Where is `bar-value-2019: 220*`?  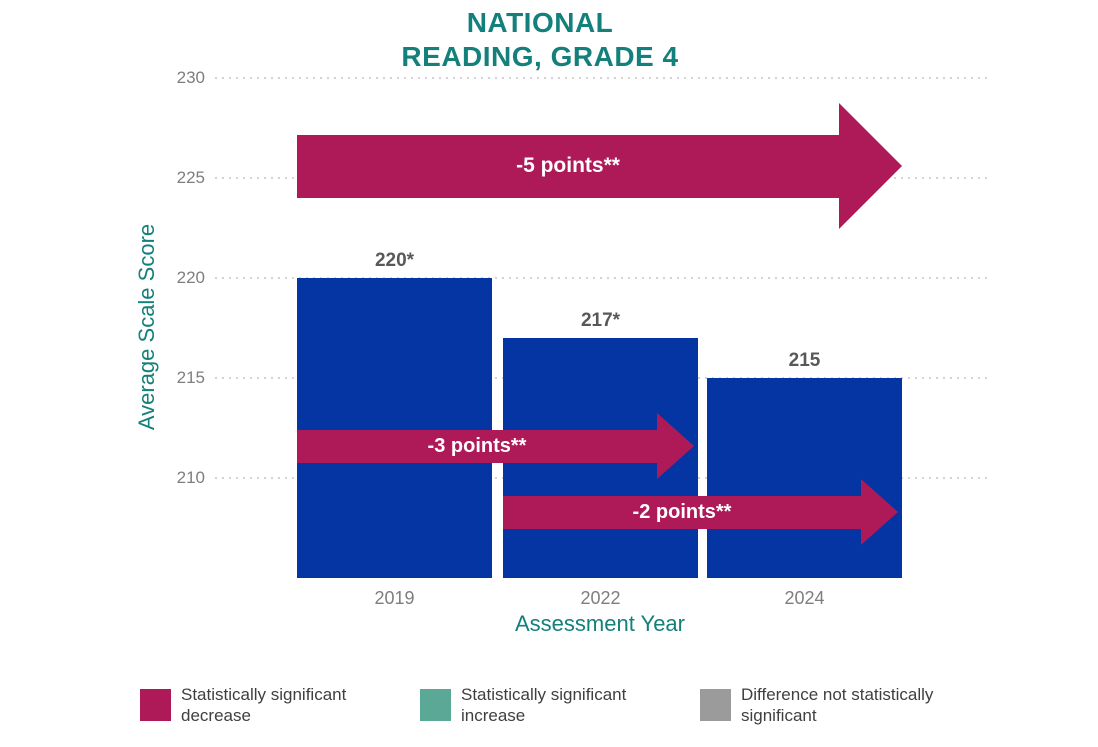 bar-value-2019: 220* is located at coordinates (394, 260).